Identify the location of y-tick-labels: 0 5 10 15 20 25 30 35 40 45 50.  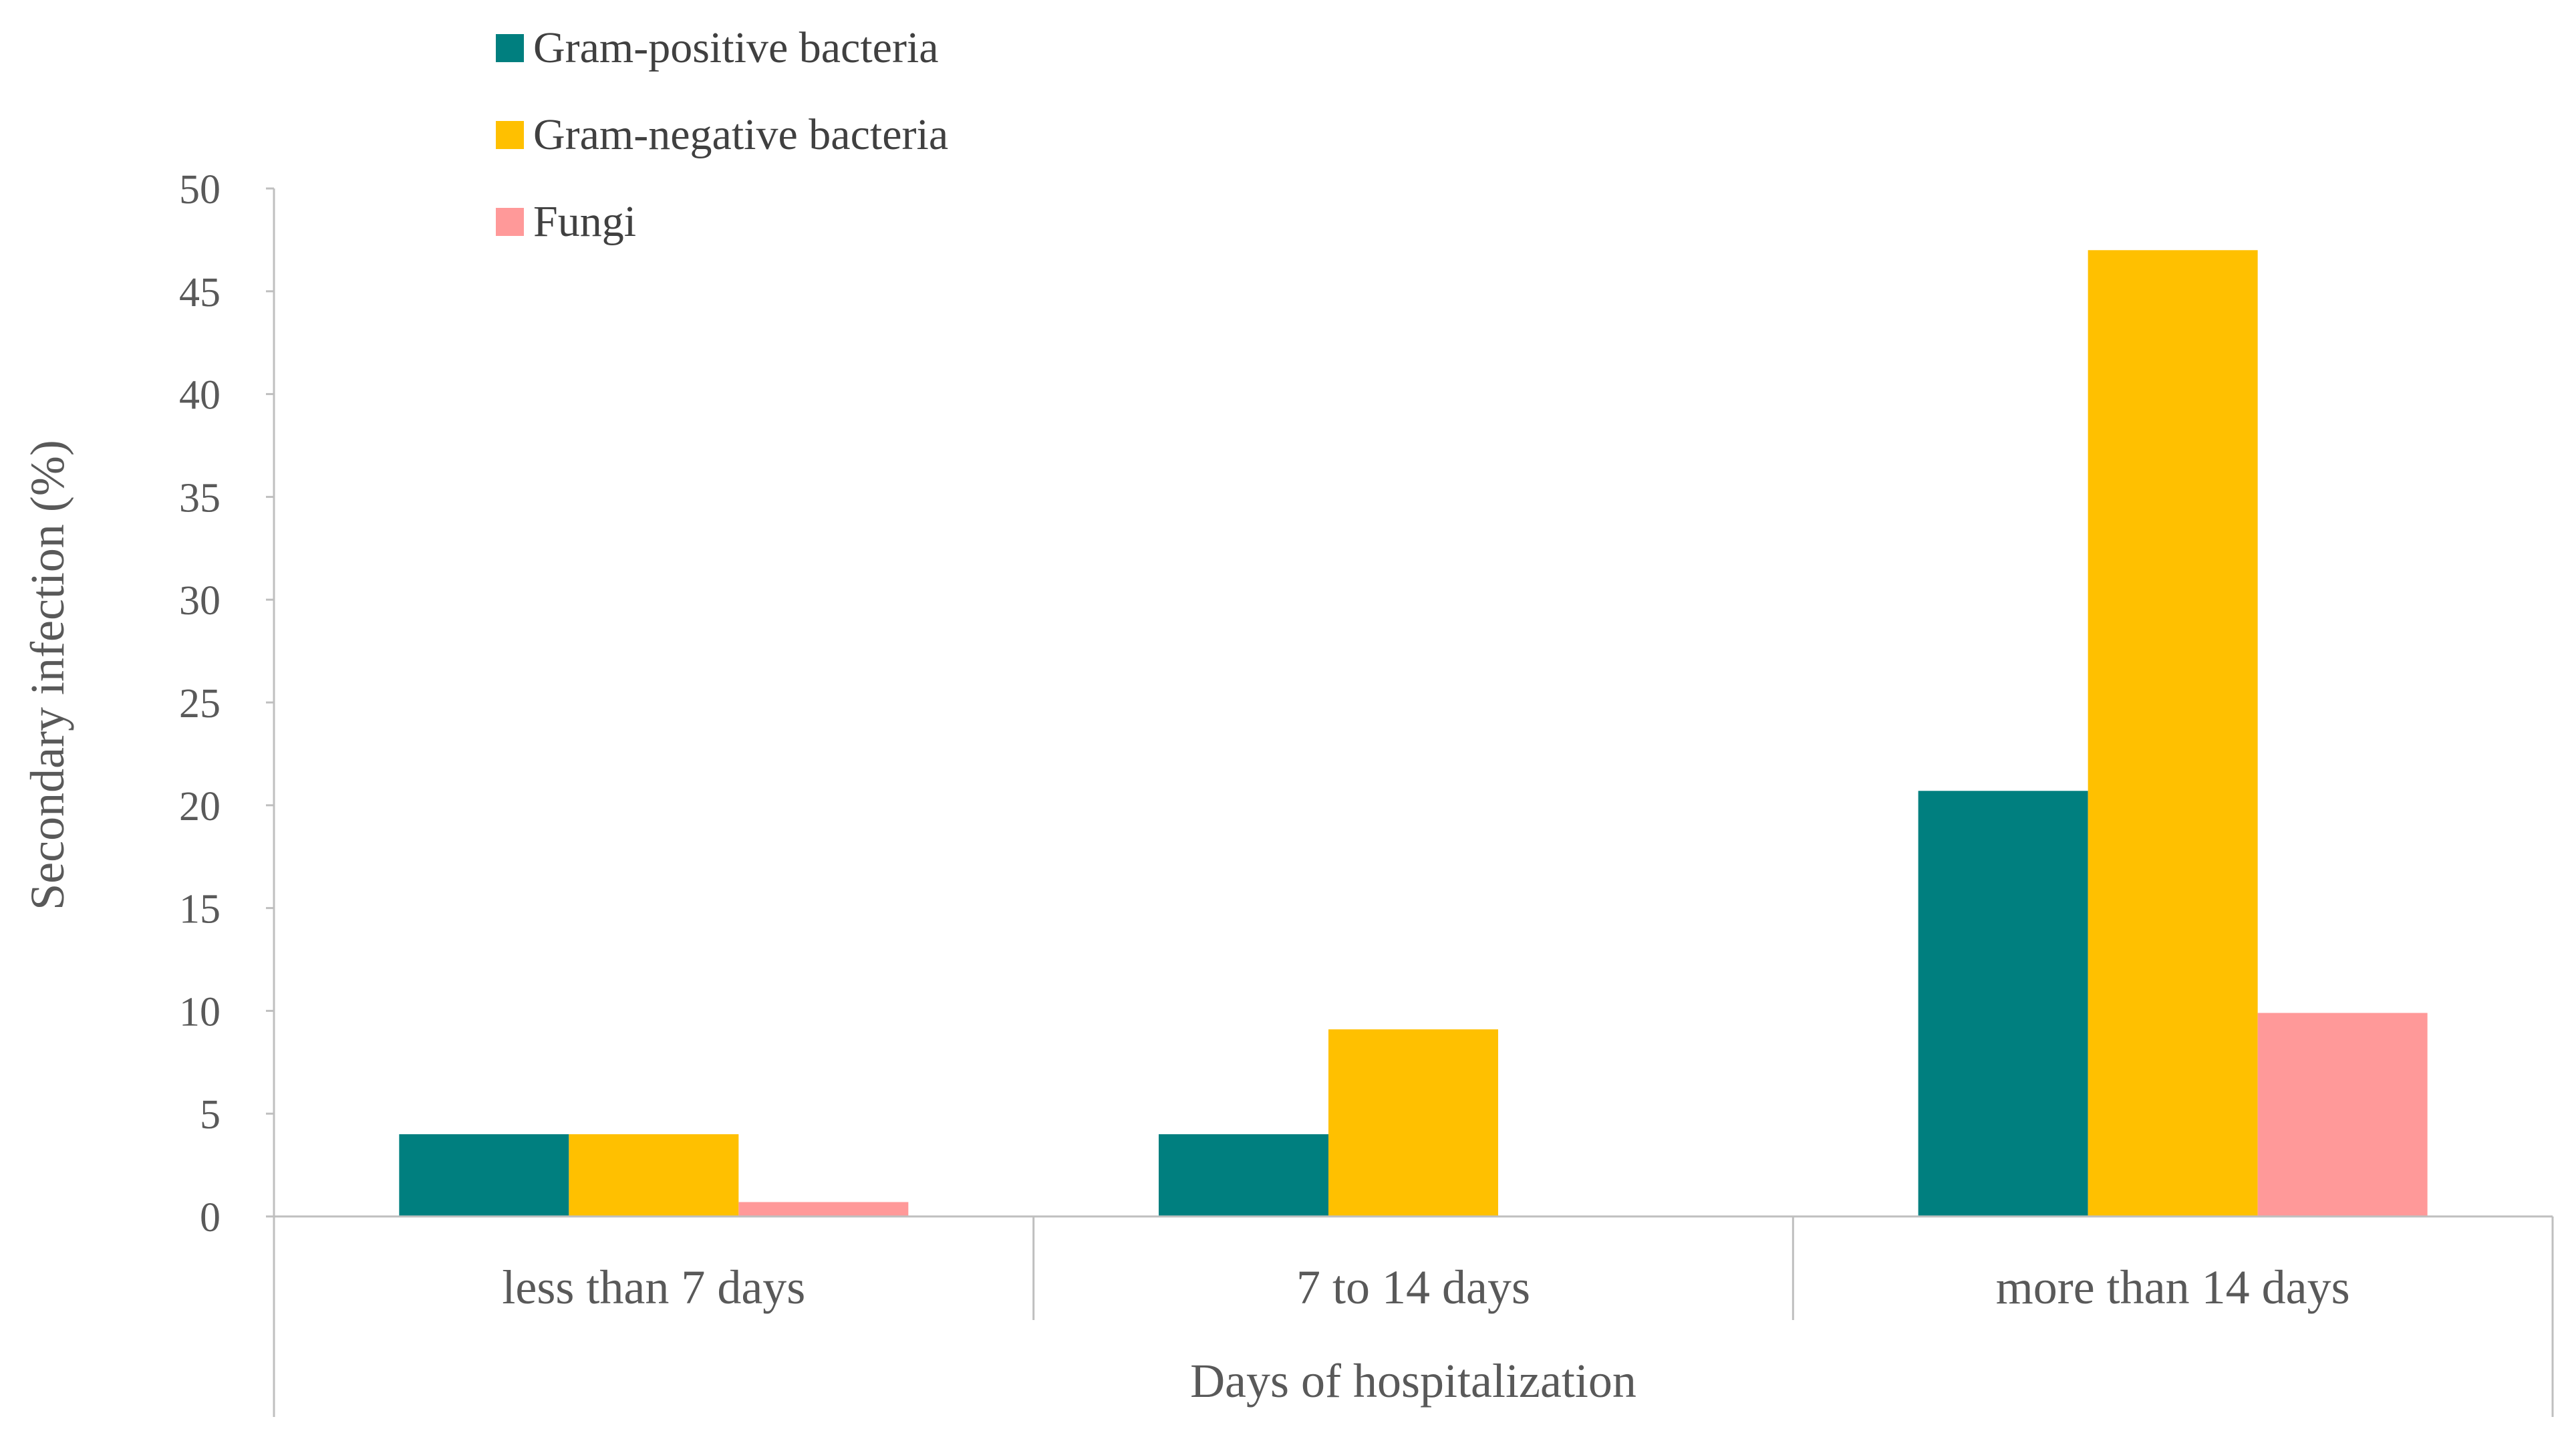
(226, 704).